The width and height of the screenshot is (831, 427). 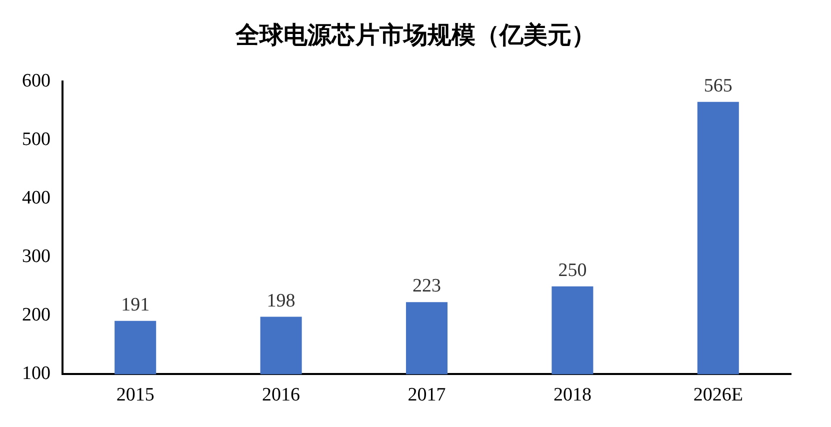 I want to click on x-tick-label: 2018, so click(x=572, y=395).